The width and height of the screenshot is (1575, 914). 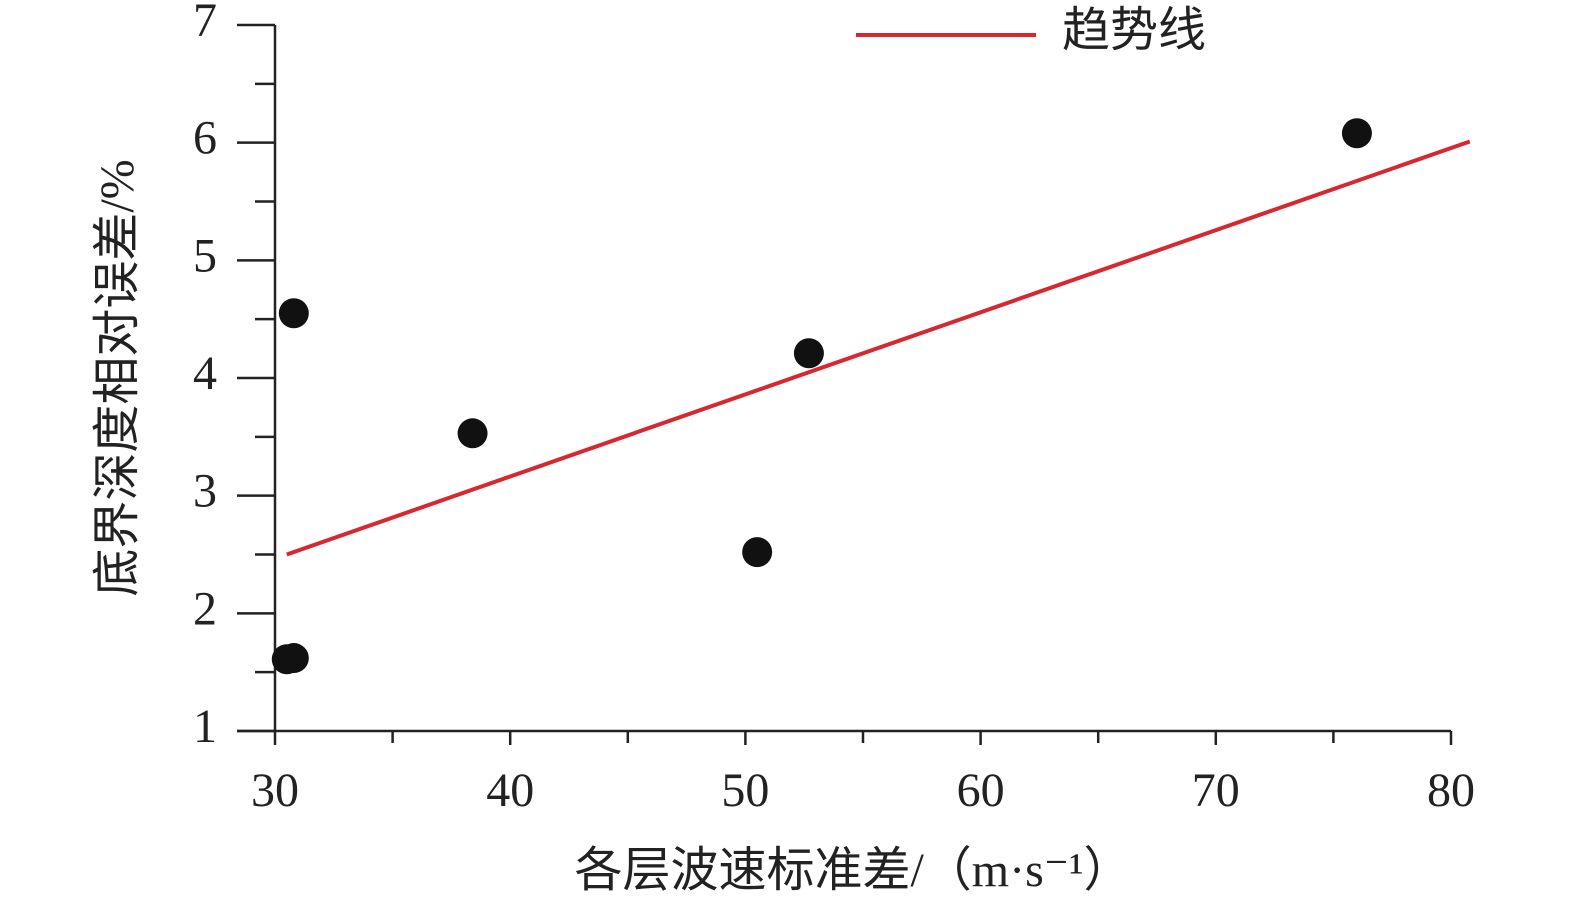 What do you see at coordinates (981, 790) in the screenshot?
I see `x-tick-label: 60` at bounding box center [981, 790].